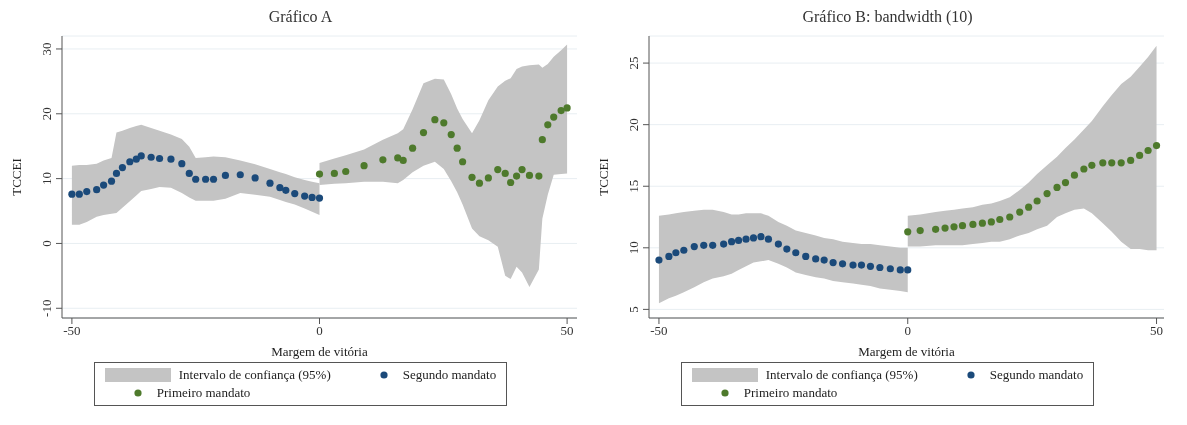  Describe the element at coordinates (46, 243) in the screenshot. I see `y-tick-label: 0` at that location.